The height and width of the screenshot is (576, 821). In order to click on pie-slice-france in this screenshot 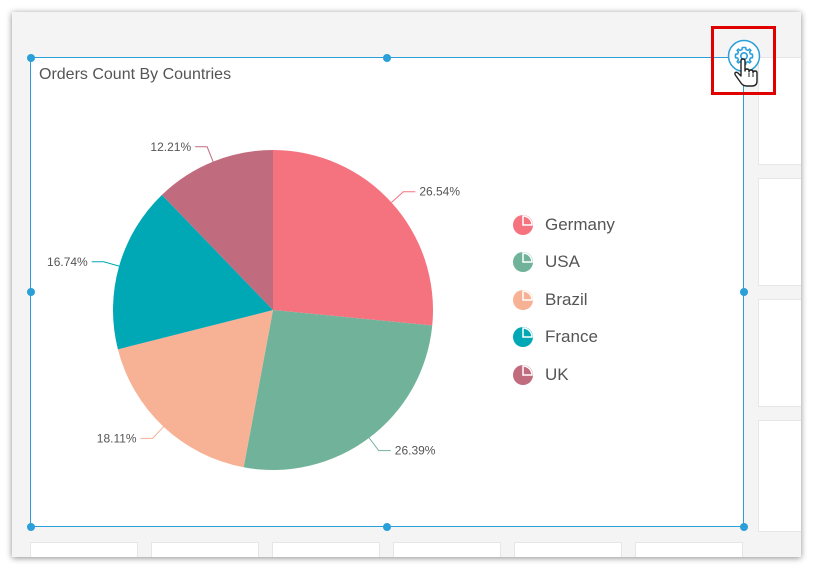, I will do `click(193, 272)`.